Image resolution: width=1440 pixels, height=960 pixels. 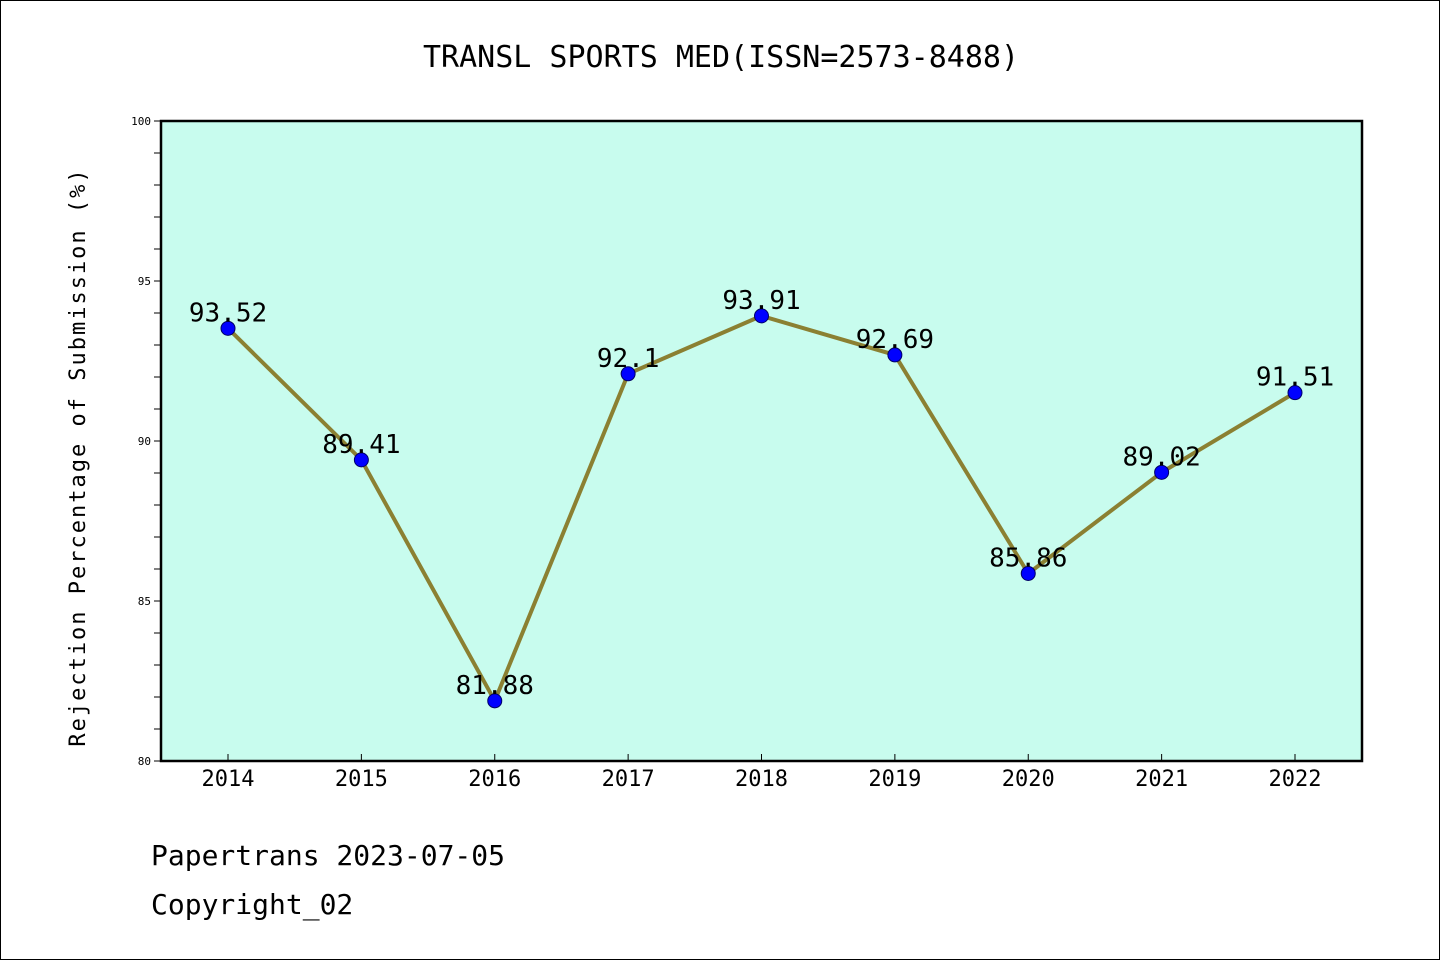 What do you see at coordinates (894, 779) in the screenshot?
I see `x-tick-label: 2019` at bounding box center [894, 779].